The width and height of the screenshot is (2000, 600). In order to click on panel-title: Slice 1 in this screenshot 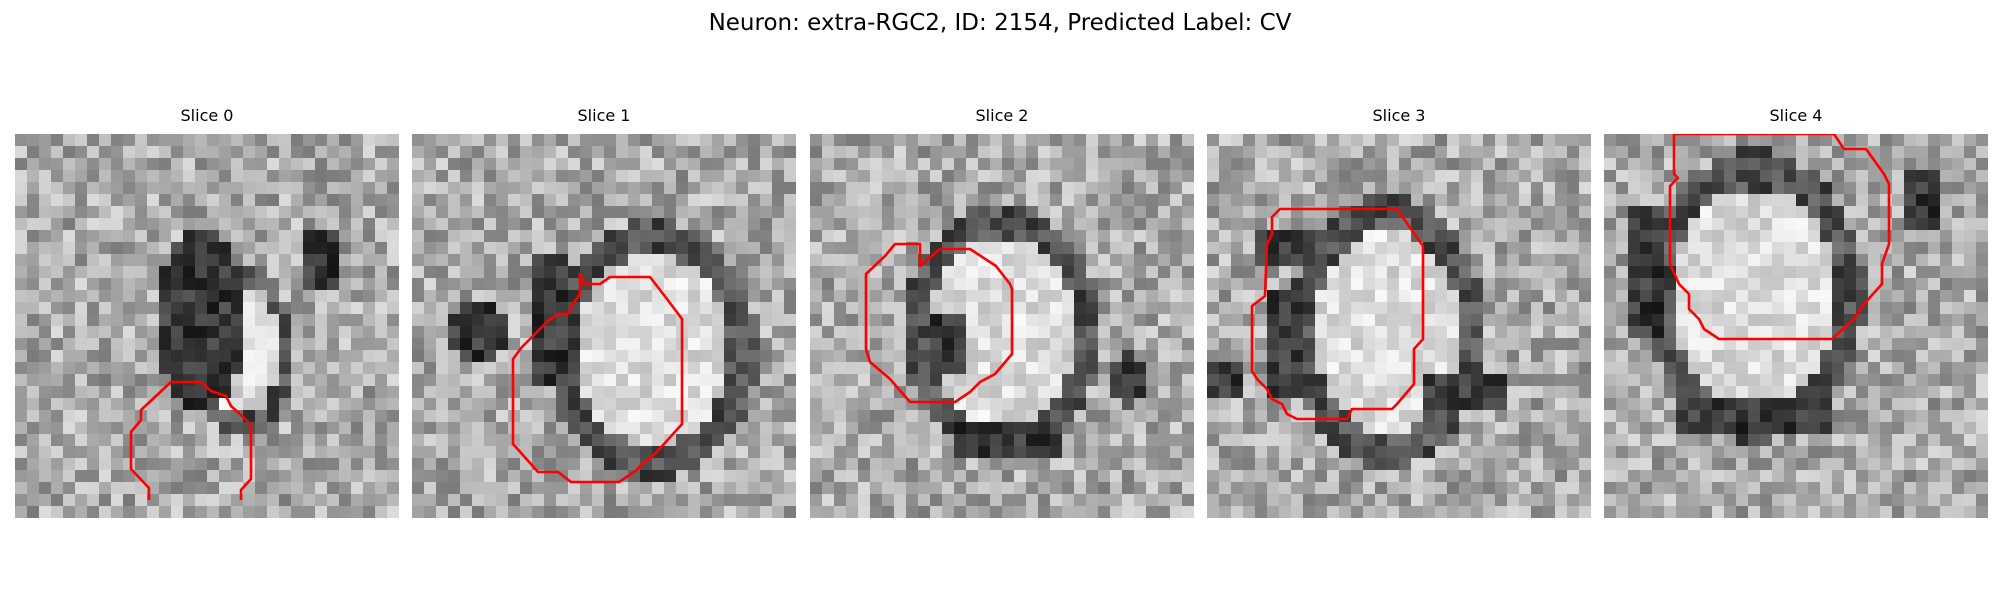, I will do `click(604, 115)`.